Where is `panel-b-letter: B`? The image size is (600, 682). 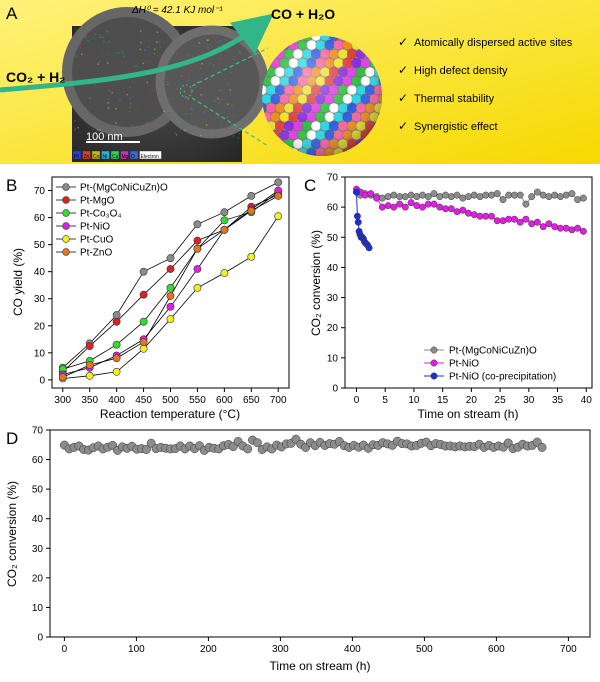 panel-b-letter: B is located at coordinates (11, 185).